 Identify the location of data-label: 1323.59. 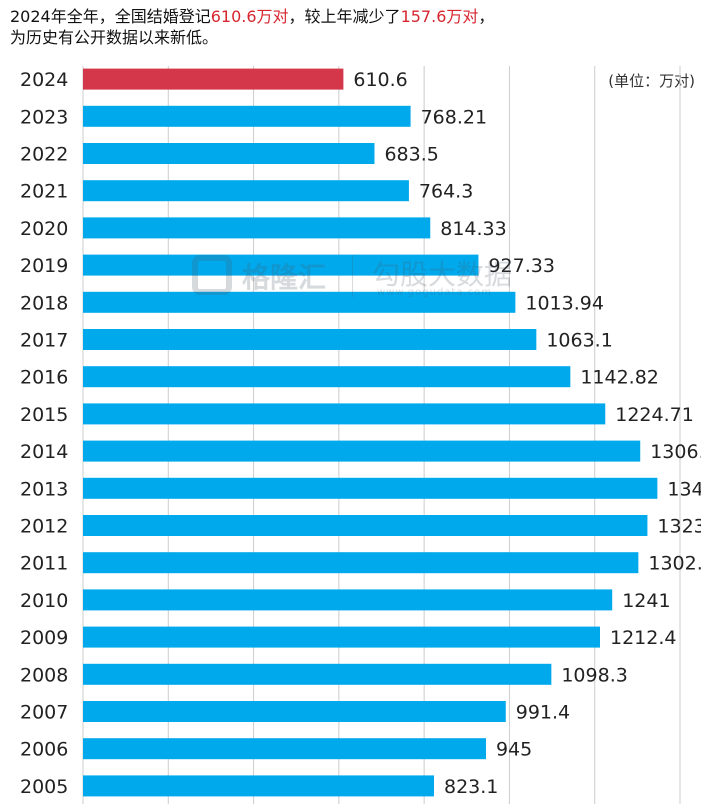
(679, 527).